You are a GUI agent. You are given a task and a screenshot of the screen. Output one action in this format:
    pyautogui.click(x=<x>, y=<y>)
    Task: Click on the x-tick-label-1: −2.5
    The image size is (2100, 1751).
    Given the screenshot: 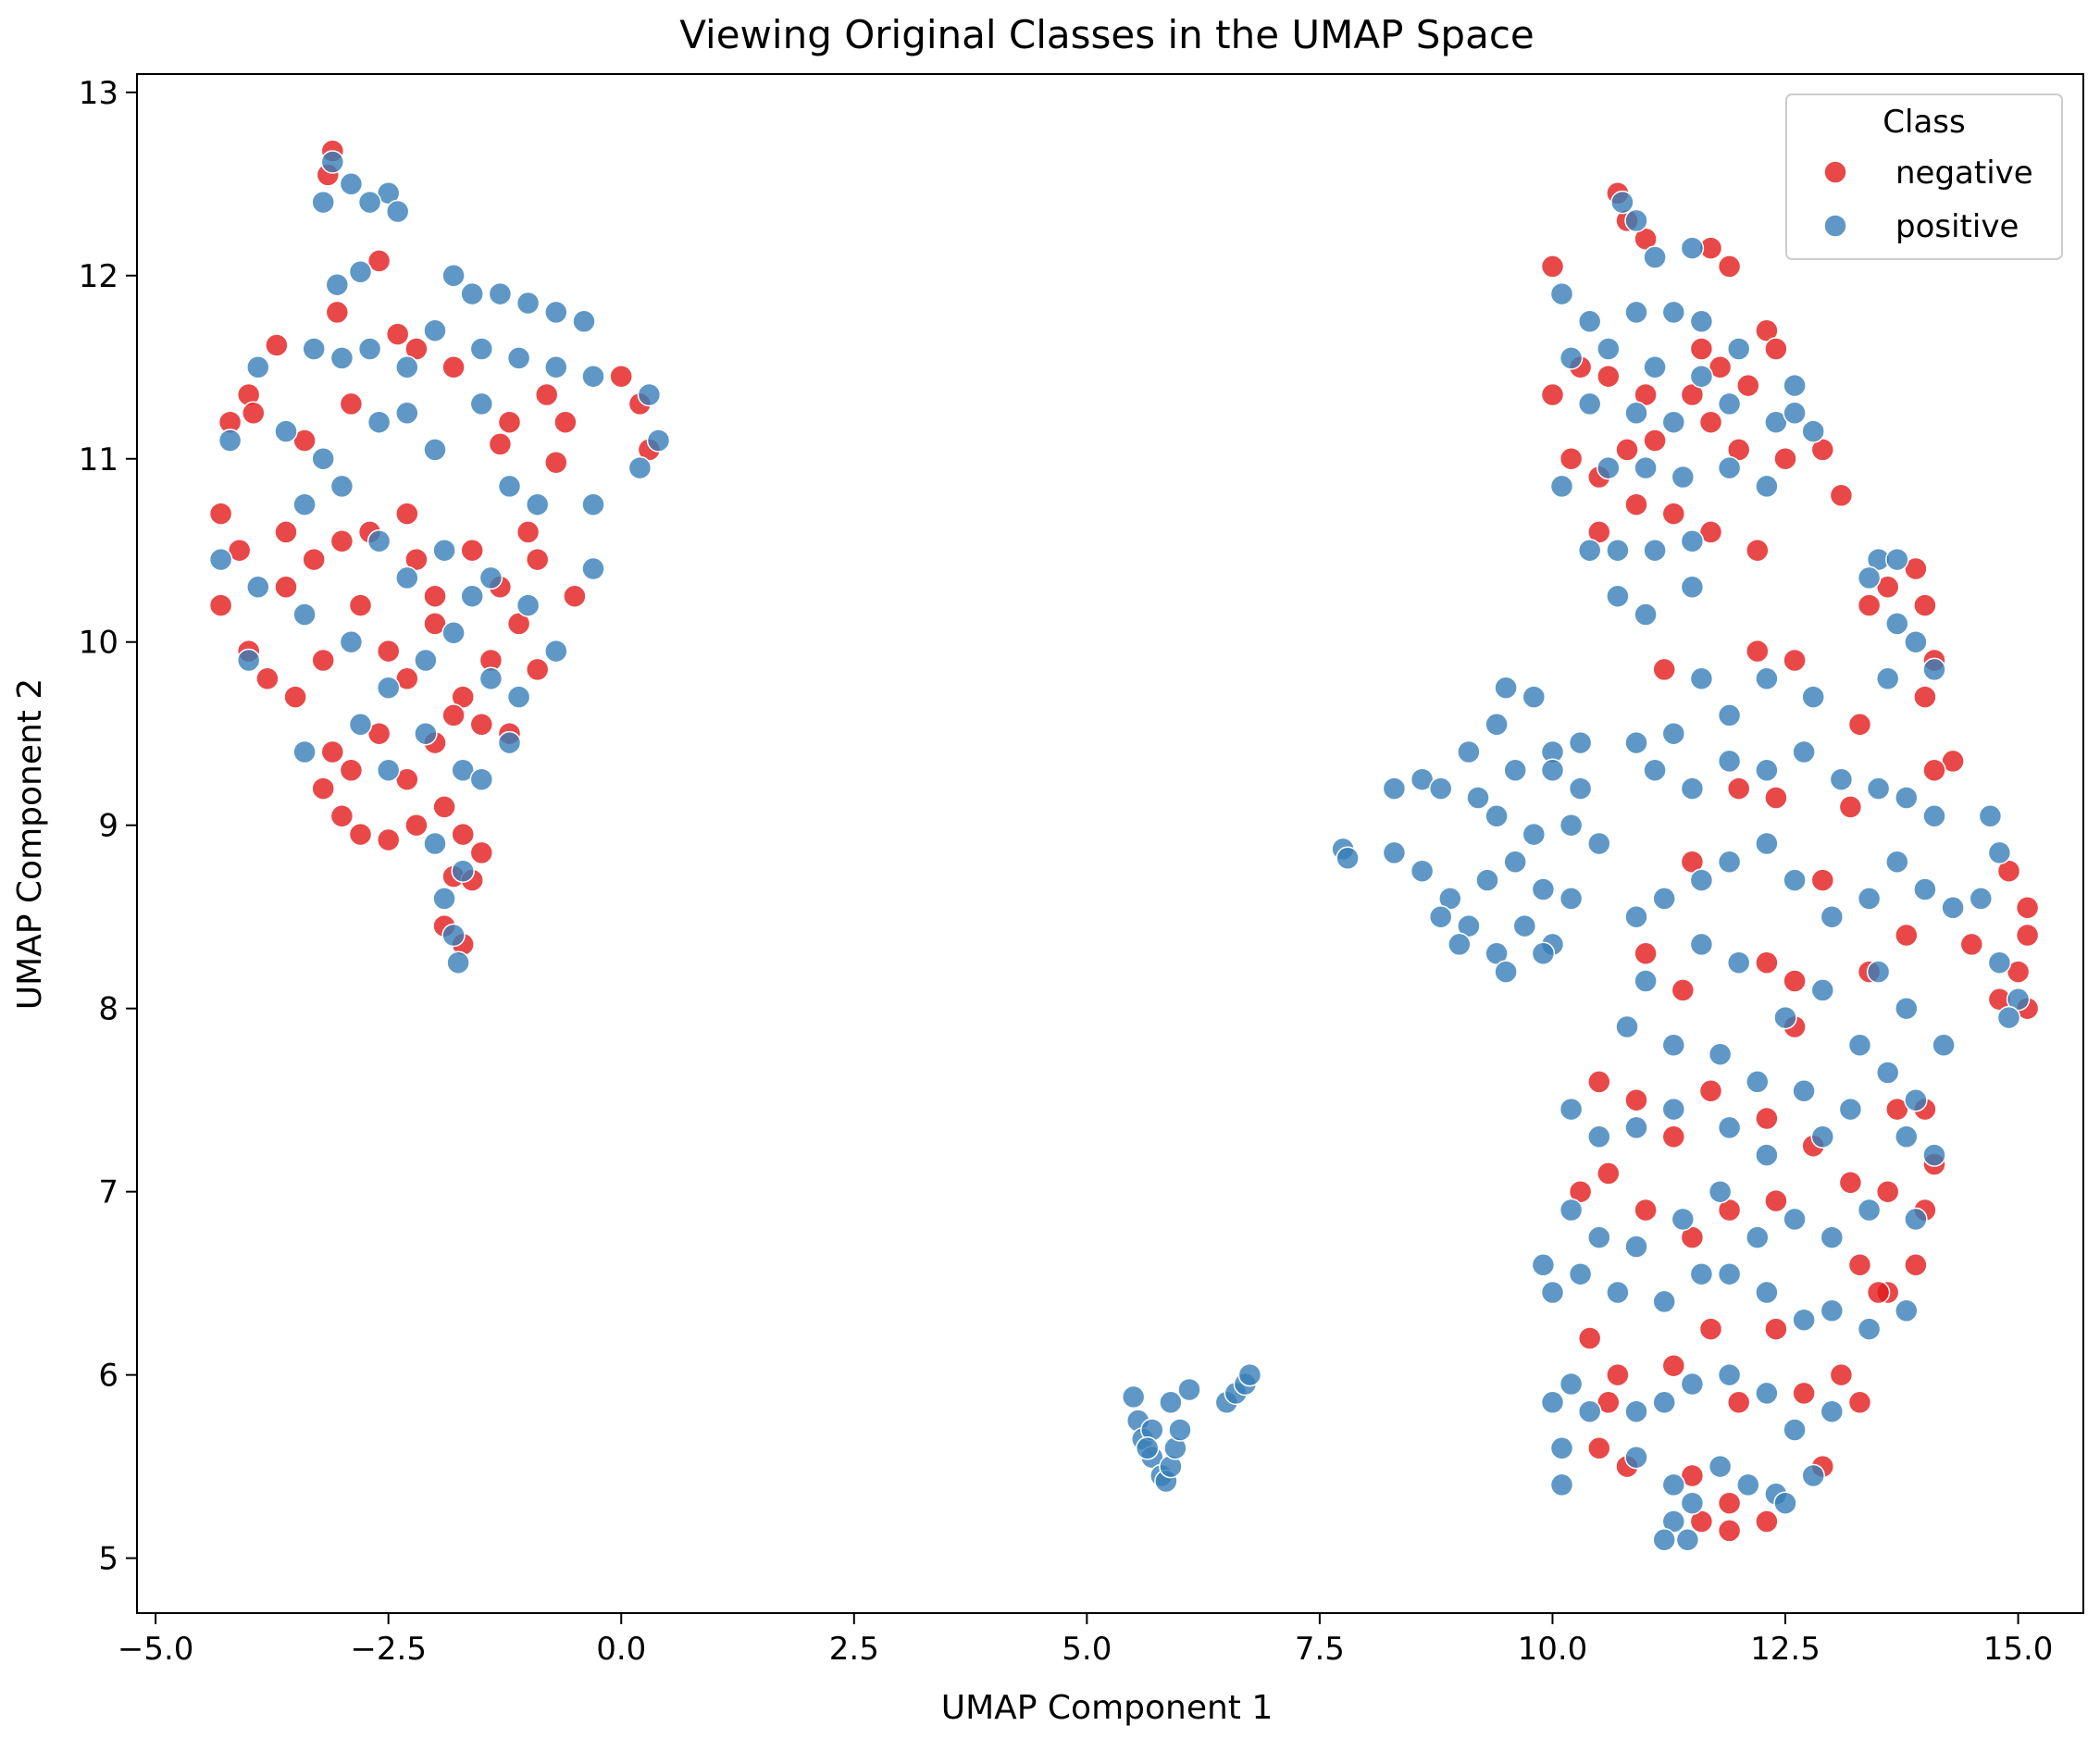 What is the action you would take?
    pyautogui.click(x=388, y=1649)
    